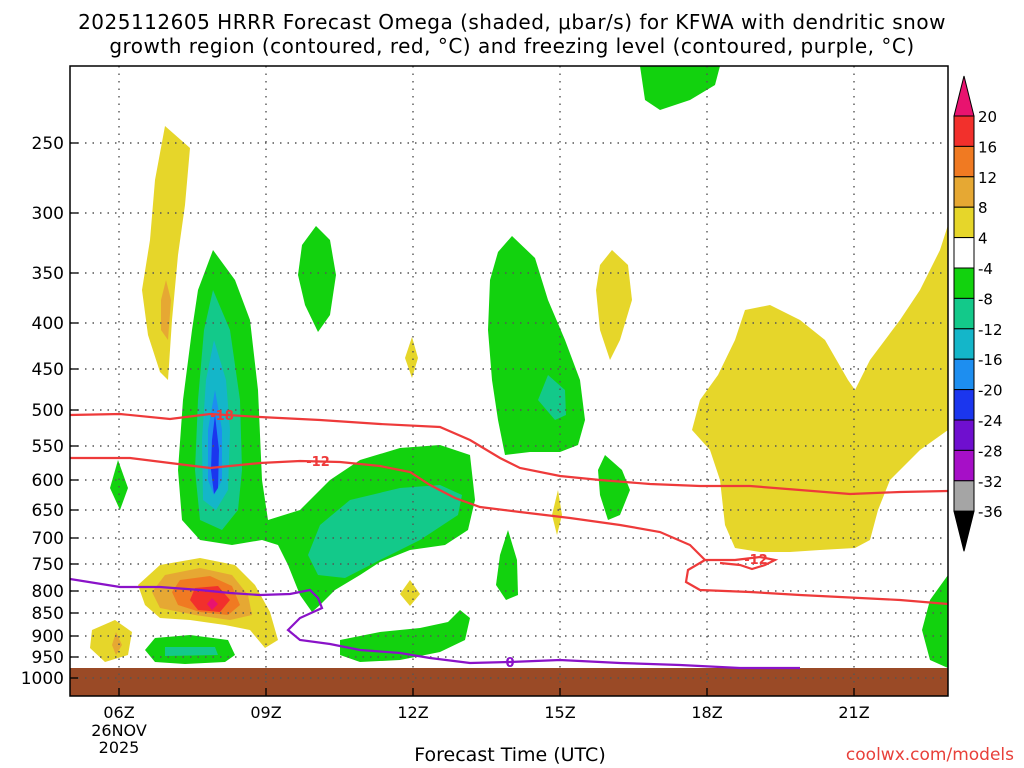 Image resolution: width=1024 pixels, height=768 pixels. I want to click on colorbar-label: -16, so click(990, 360).